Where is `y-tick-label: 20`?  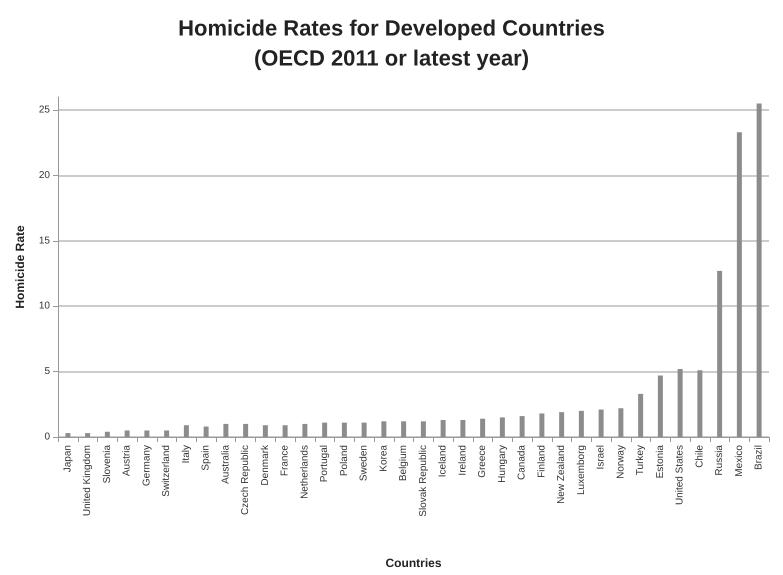
y-tick-label: 20 is located at coordinates (44, 175).